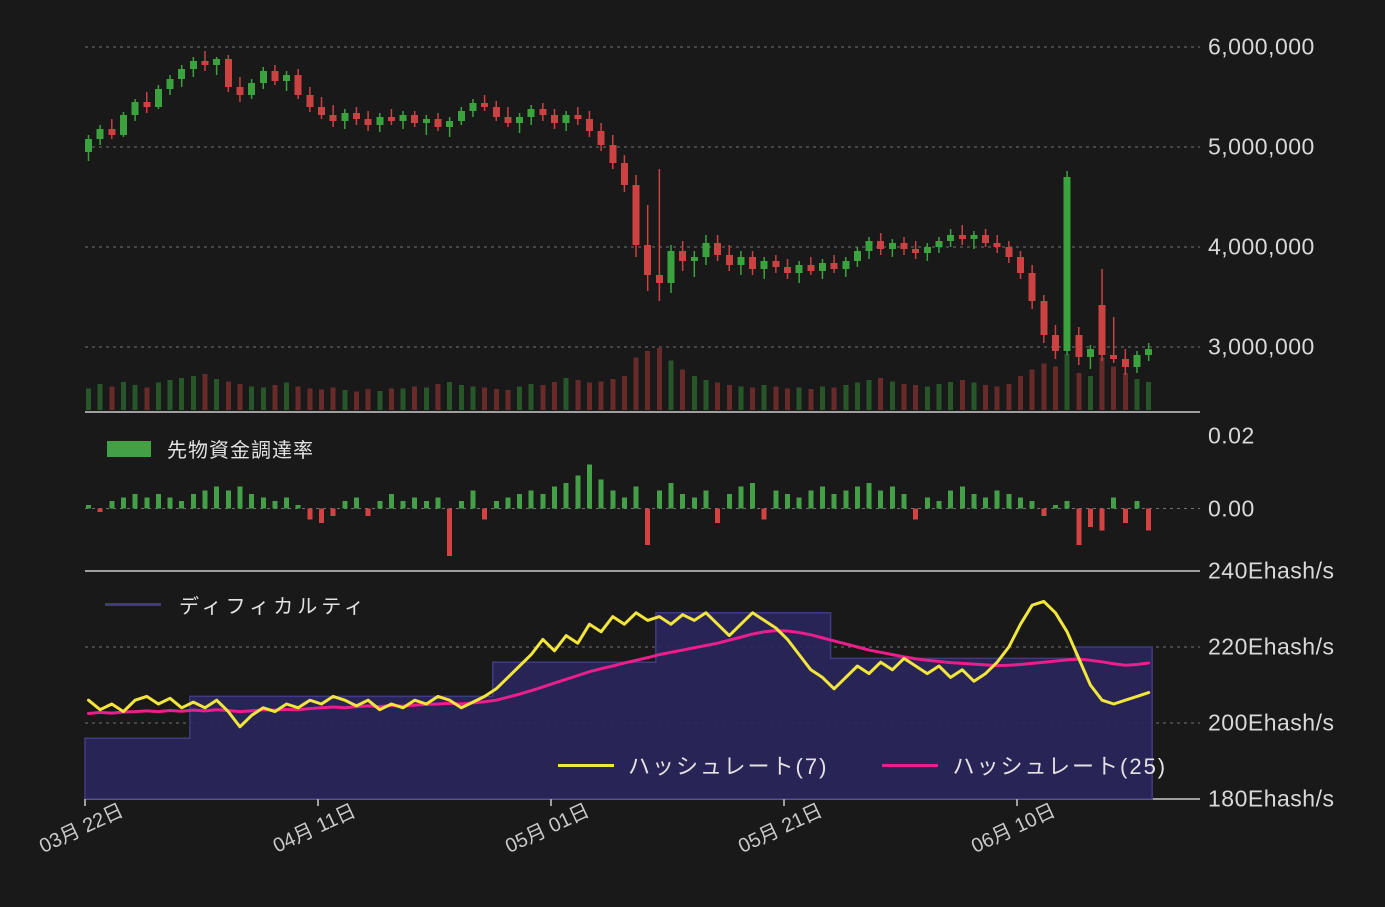 This screenshot has width=1385, height=907. Describe the element at coordinates (1261, 246) in the screenshot. I see `y-axis-label: 4,000,000` at that location.